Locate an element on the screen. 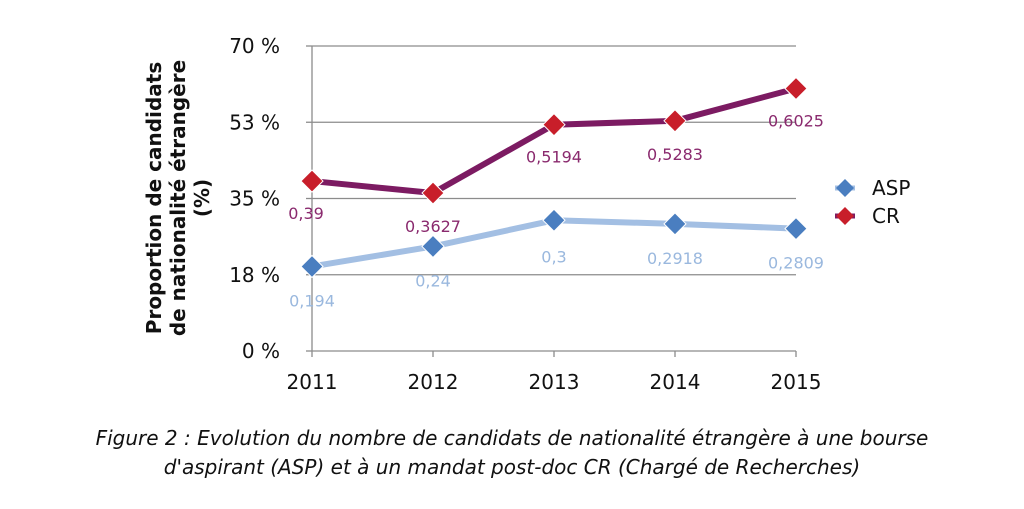  y-tick-label: 53 % is located at coordinates (254, 122).